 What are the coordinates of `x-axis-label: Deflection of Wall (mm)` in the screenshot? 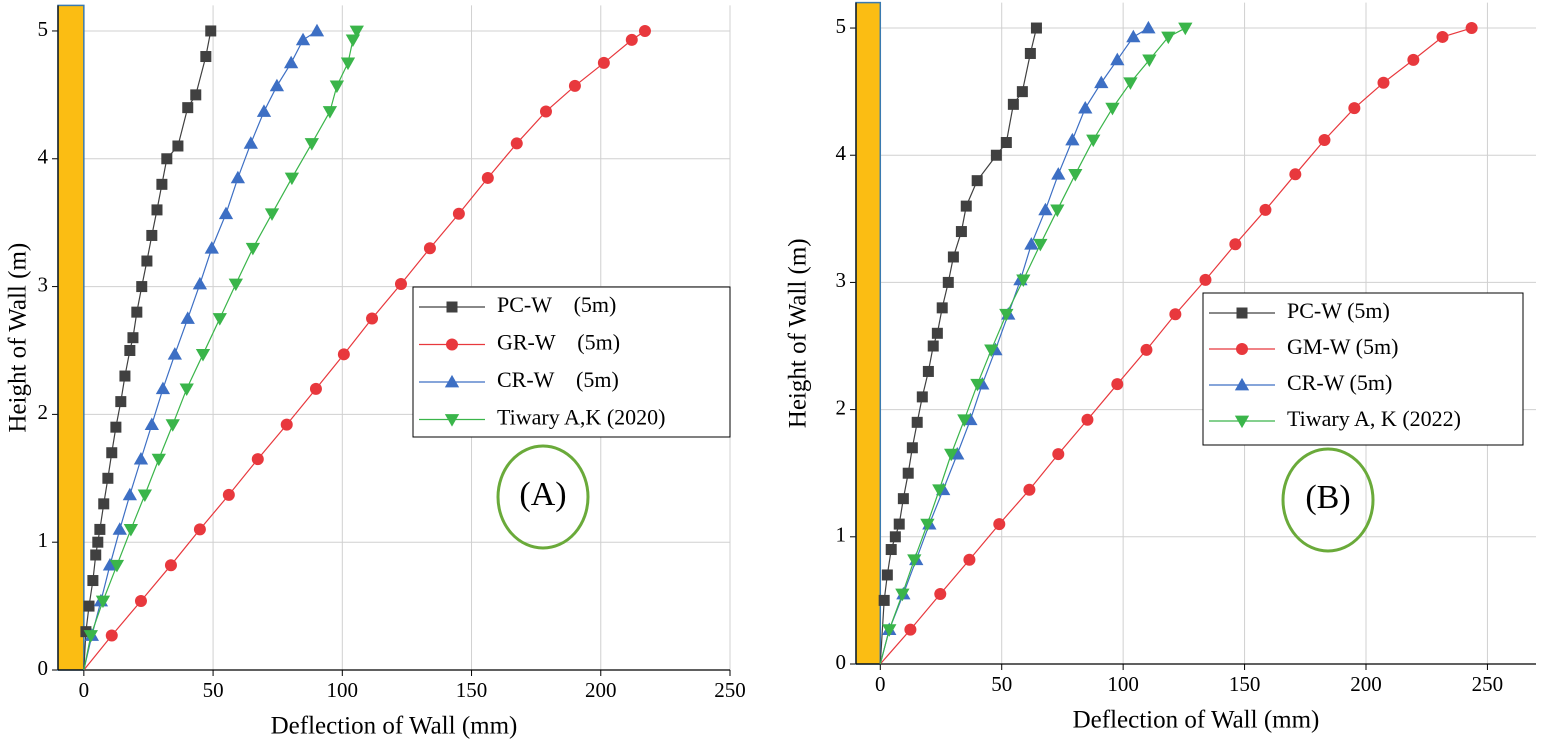 It's located at (394, 726).